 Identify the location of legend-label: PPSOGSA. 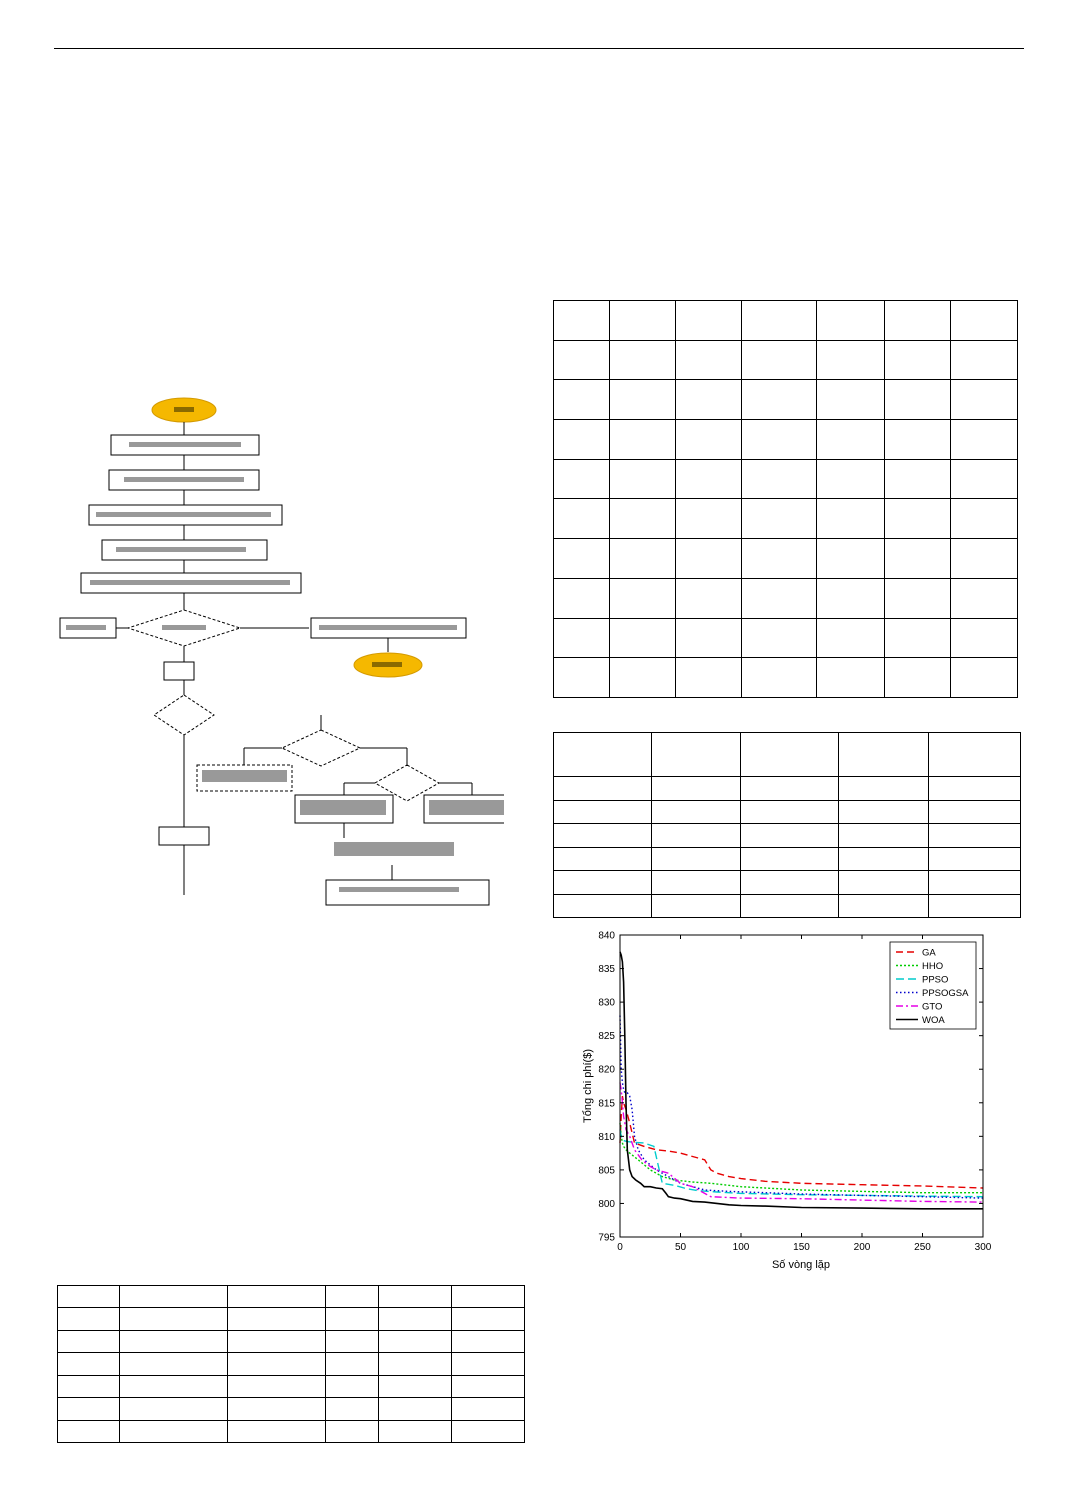
(945, 993).